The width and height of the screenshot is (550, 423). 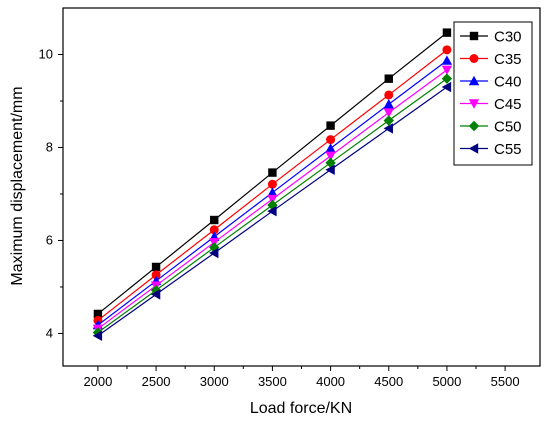 What do you see at coordinates (508, 37) in the screenshot?
I see `legend-label-c30: C30` at bounding box center [508, 37].